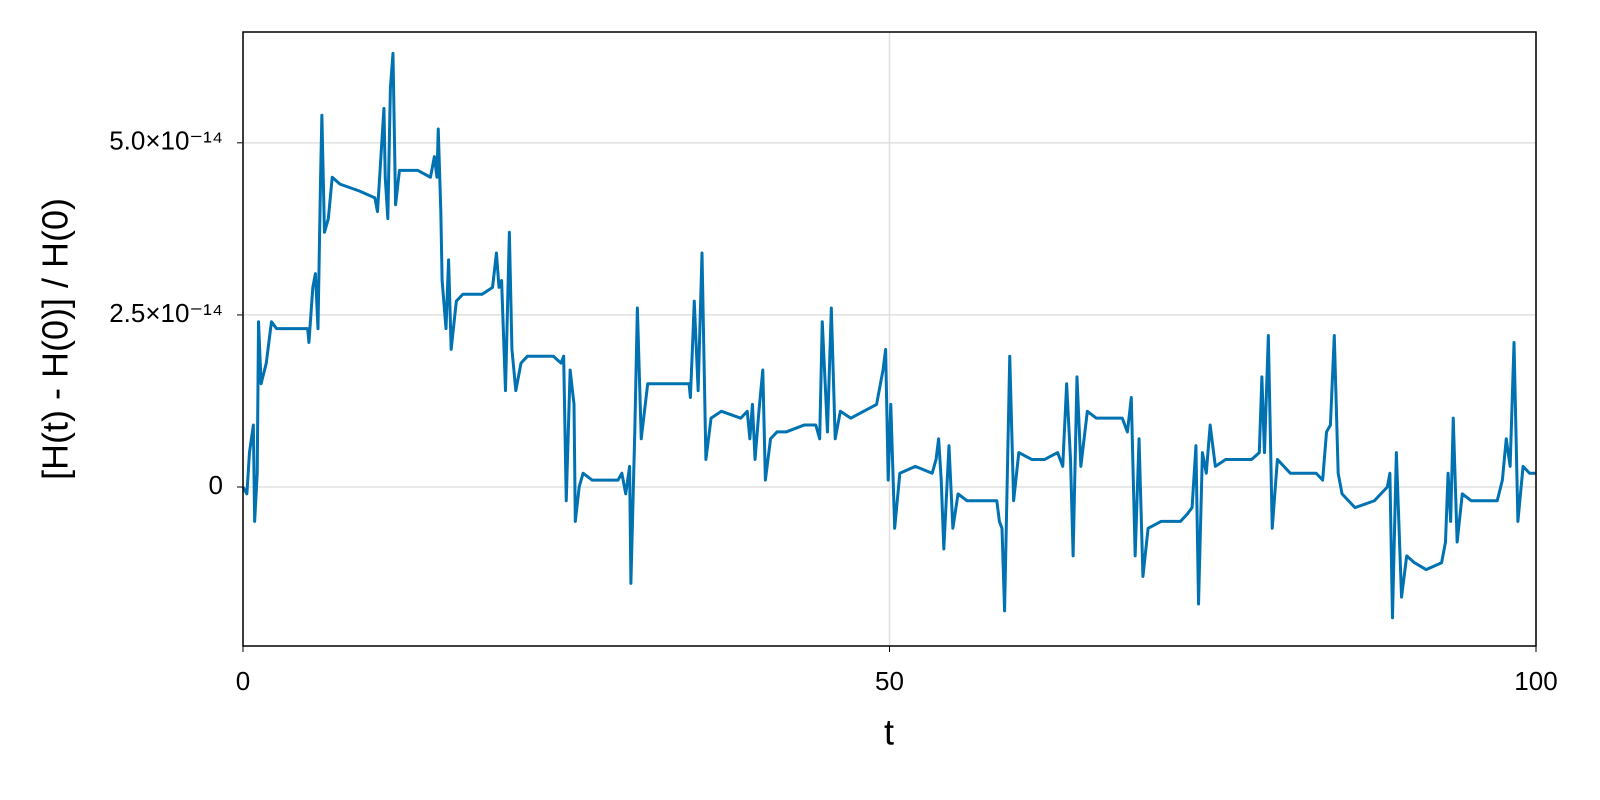 The image size is (1600, 800). What do you see at coordinates (243, 681) in the screenshot?
I see `x-tick-label: 0` at bounding box center [243, 681].